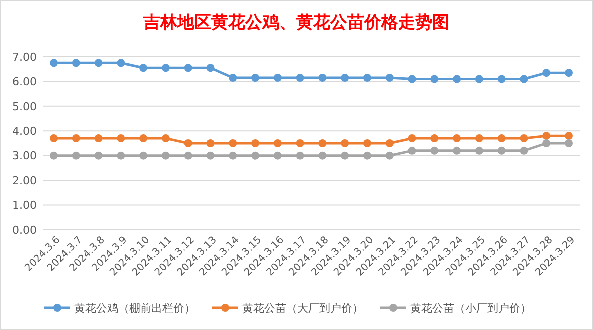  Describe the element at coordinates (24, 131) in the screenshot. I see `y-tick-label: 4.00` at that location.